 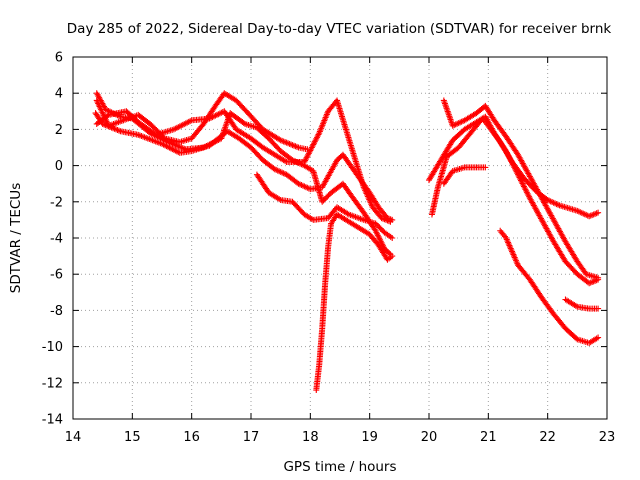 I want to click on y-tick-label: -6, so click(x=56, y=275).